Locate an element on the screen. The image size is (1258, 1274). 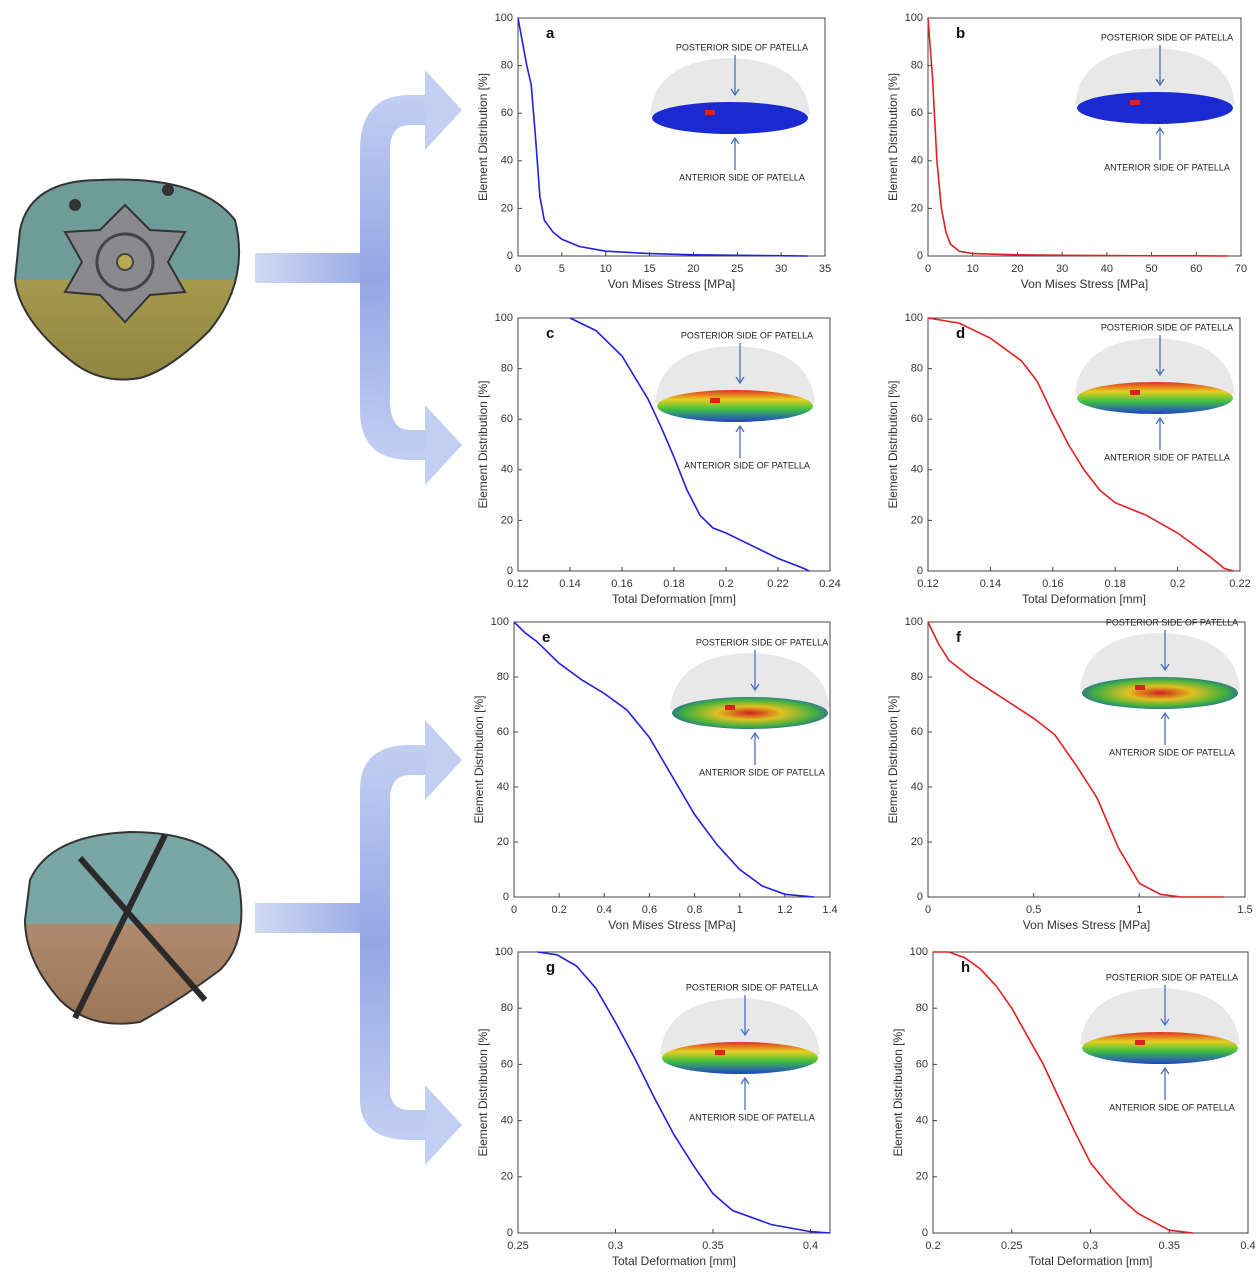
x-tick-label: 0.6 is located at coordinates (649, 910).